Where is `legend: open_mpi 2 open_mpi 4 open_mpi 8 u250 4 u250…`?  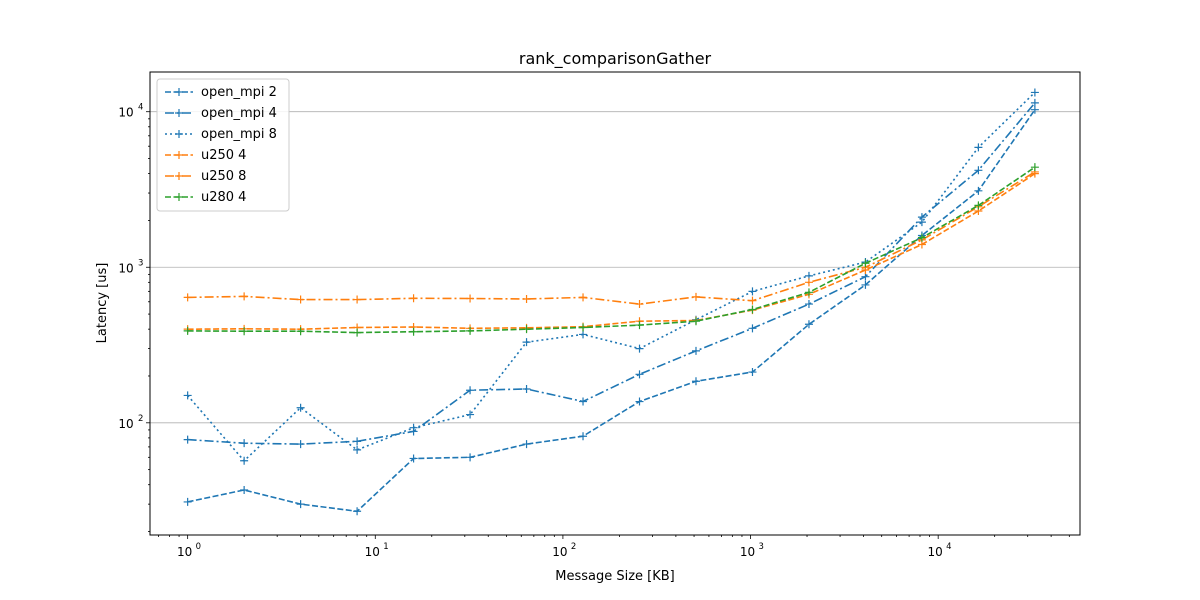
legend: open_mpi 2 open_mpi 4 open_mpi 8 u250 4 u250… is located at coordinates (223, 145).